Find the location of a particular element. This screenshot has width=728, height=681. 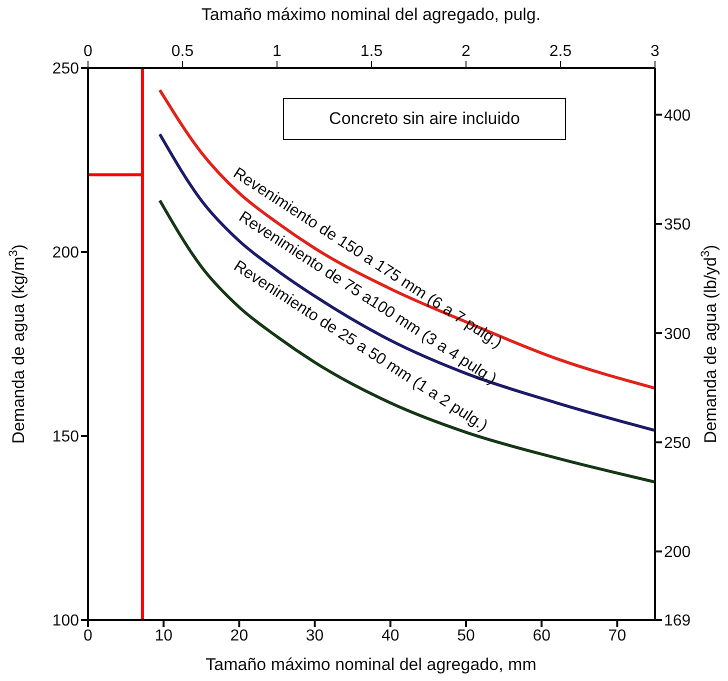

x2-tick-label: 0.5 is located at coordinates (182, 51).